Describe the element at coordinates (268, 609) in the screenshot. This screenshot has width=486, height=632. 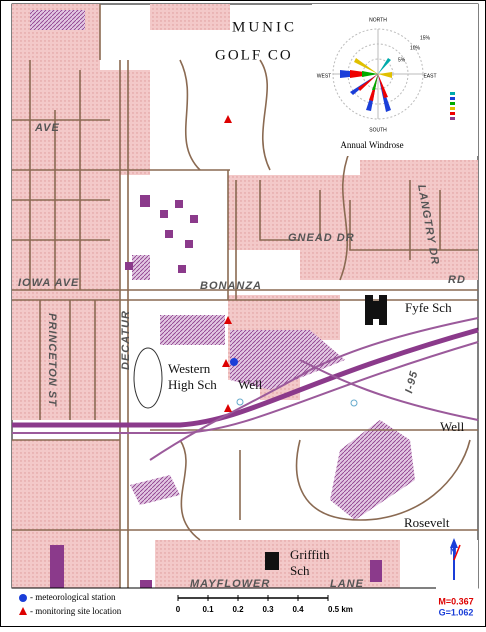
I see `scale-label: 0.3` at that location.